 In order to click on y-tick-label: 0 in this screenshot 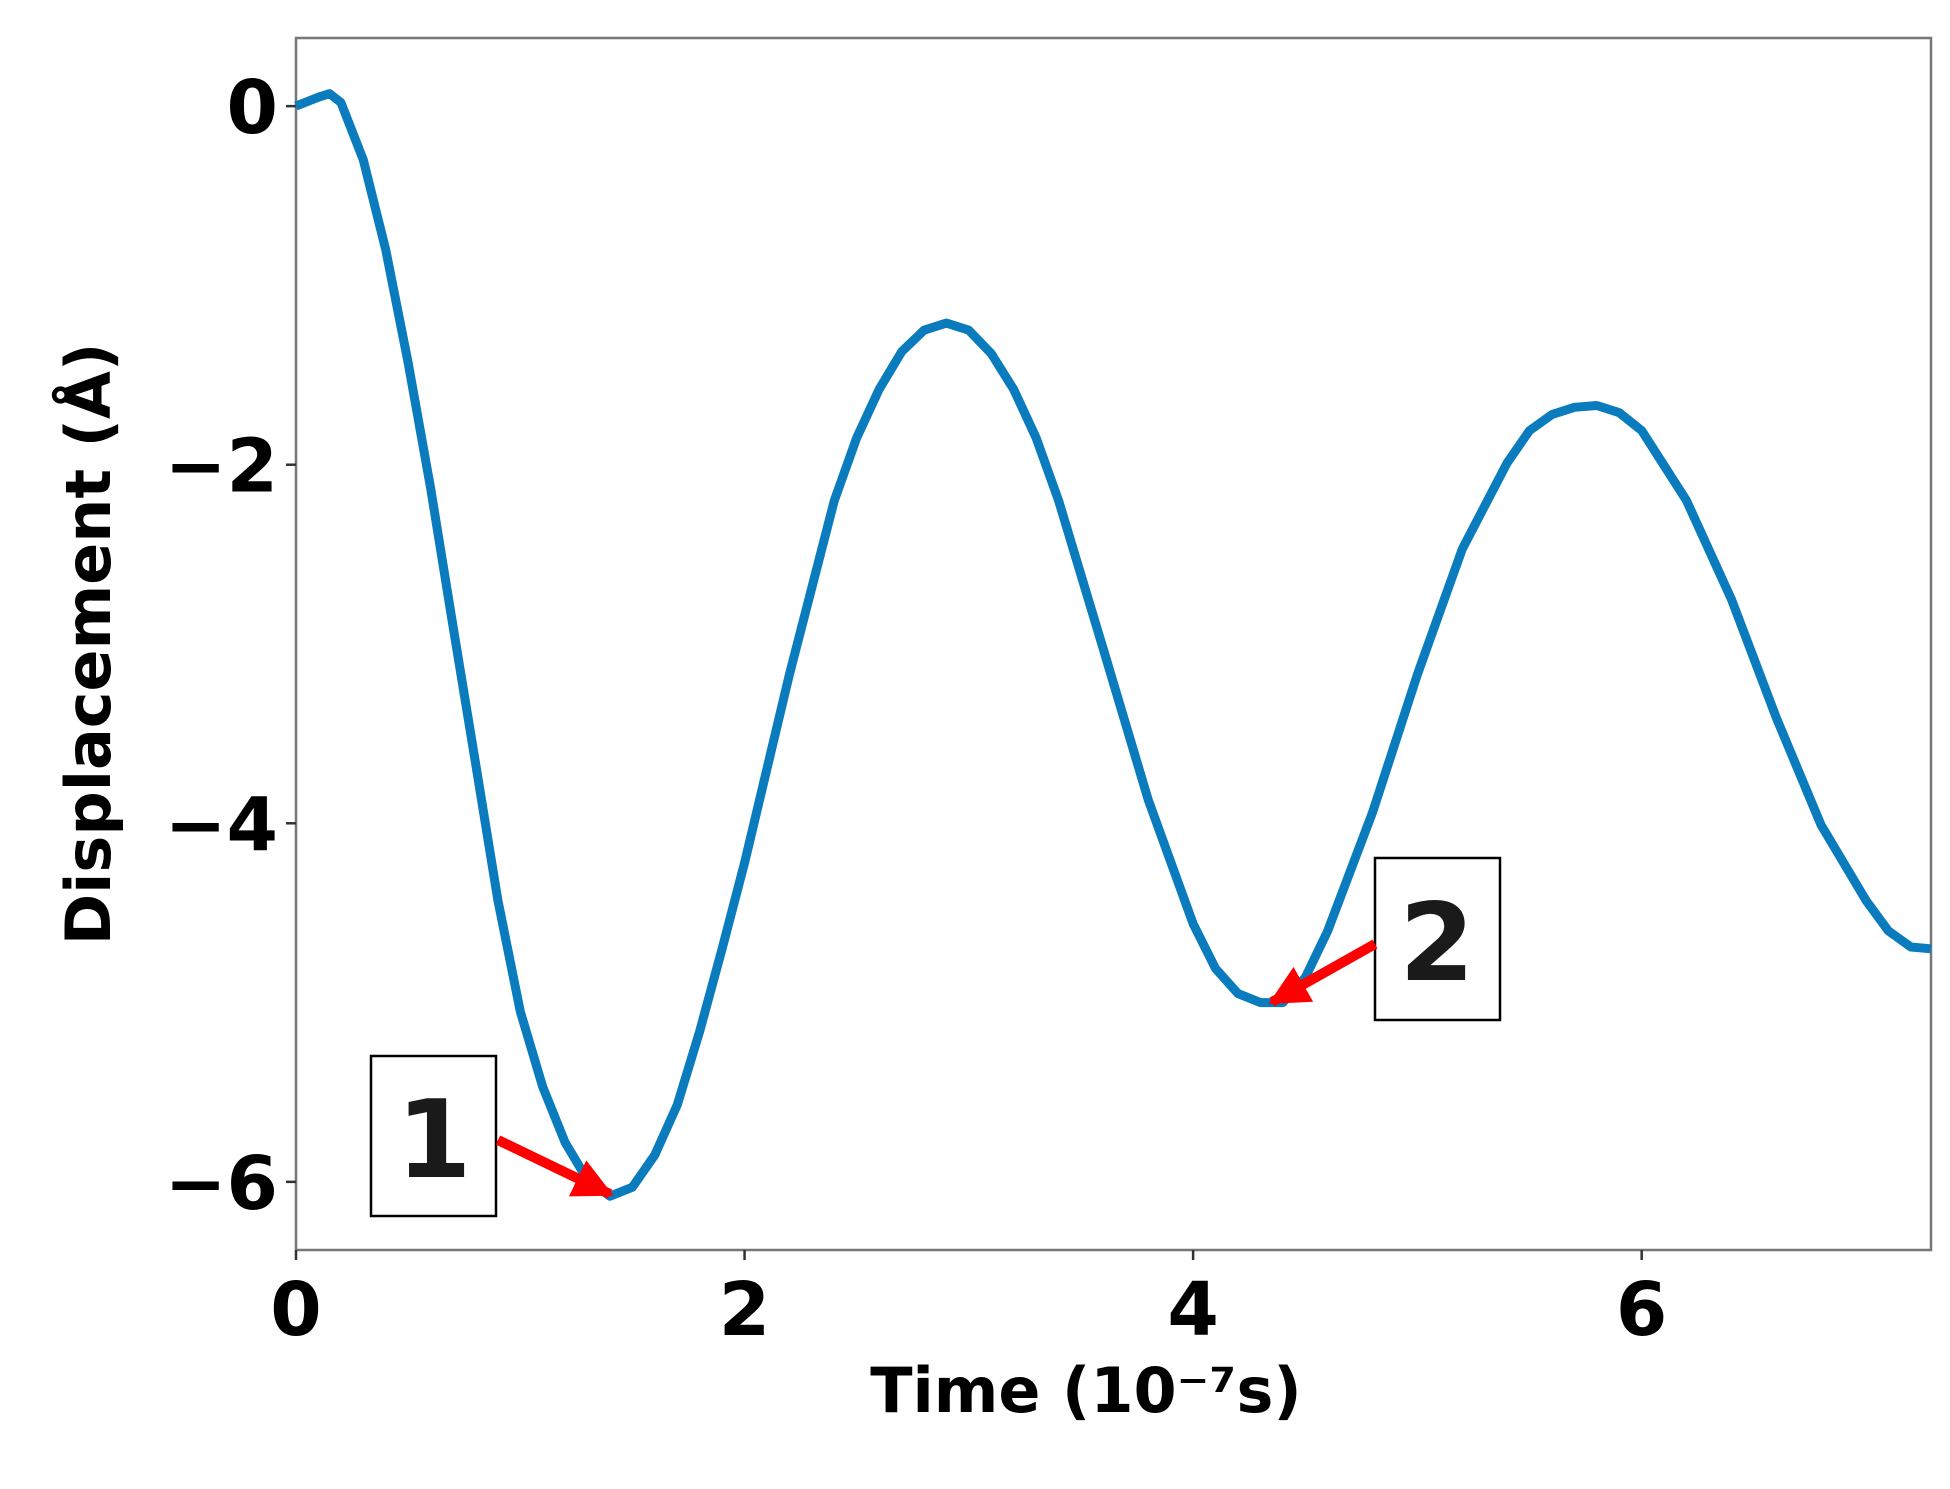, I will do `click(253, 108)`.